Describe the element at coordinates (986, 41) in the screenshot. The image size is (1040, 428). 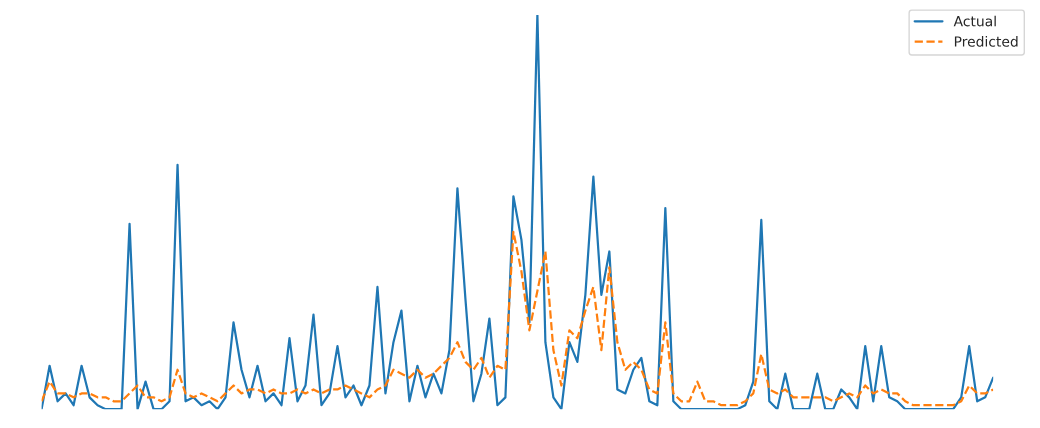
I see `legend-label: Predicted` at that location.